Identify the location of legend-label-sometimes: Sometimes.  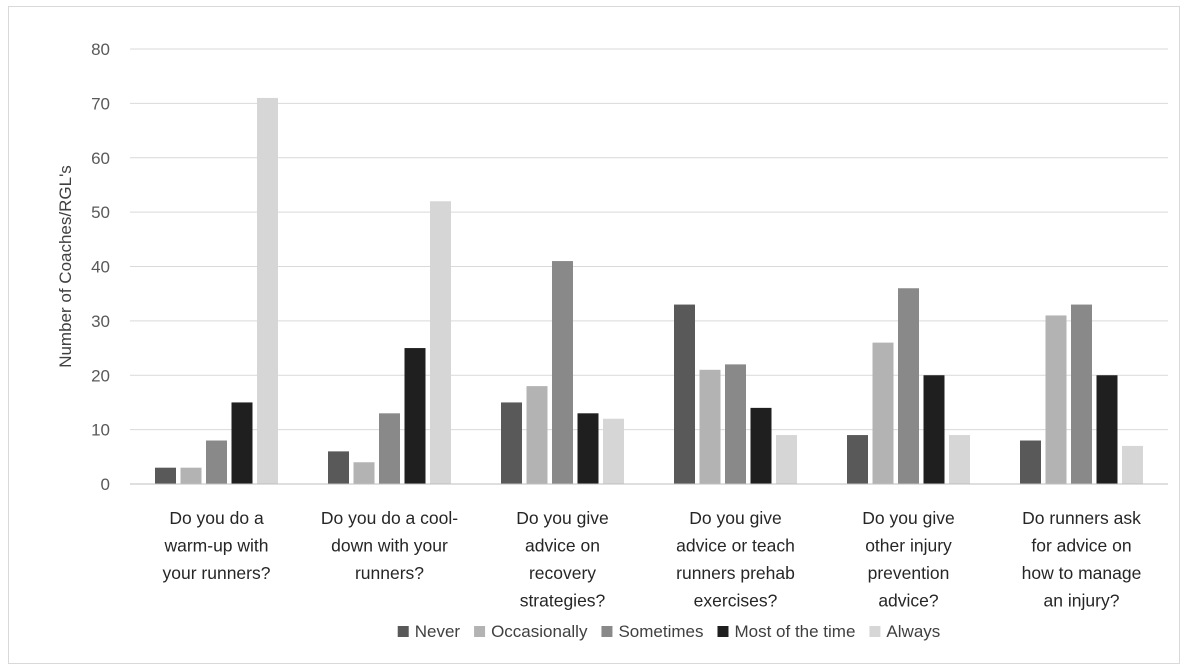
(660, 631).